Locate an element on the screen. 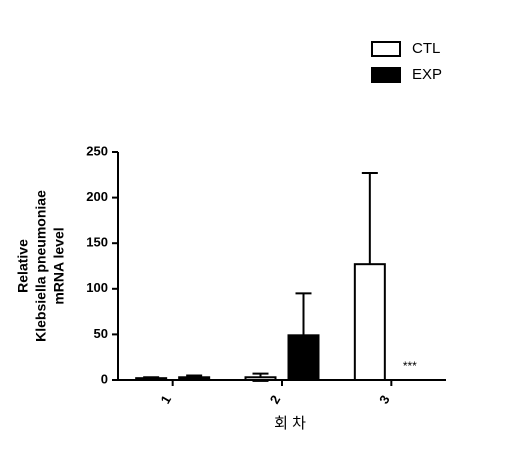 The height and width of the screenshot is (469, 518). legend-label: CTL is located at coordinates (426, 48).